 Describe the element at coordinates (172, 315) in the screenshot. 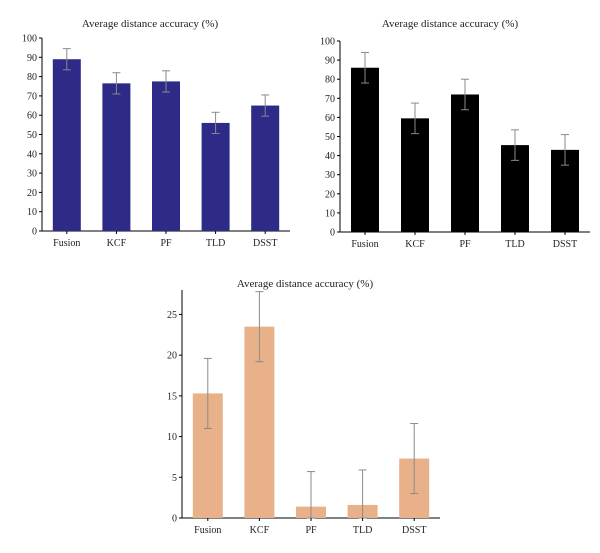

I see `y-tick-label: 25` at that location.